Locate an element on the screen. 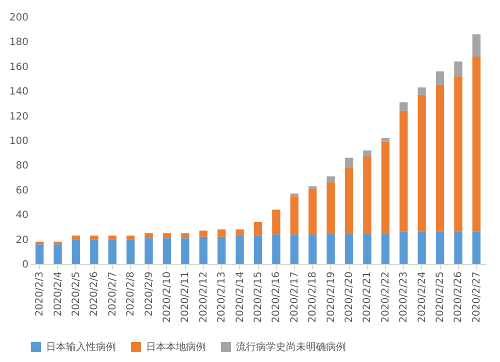  x-tick-label: 2020/2/12 is located at coordinates (204, 297).